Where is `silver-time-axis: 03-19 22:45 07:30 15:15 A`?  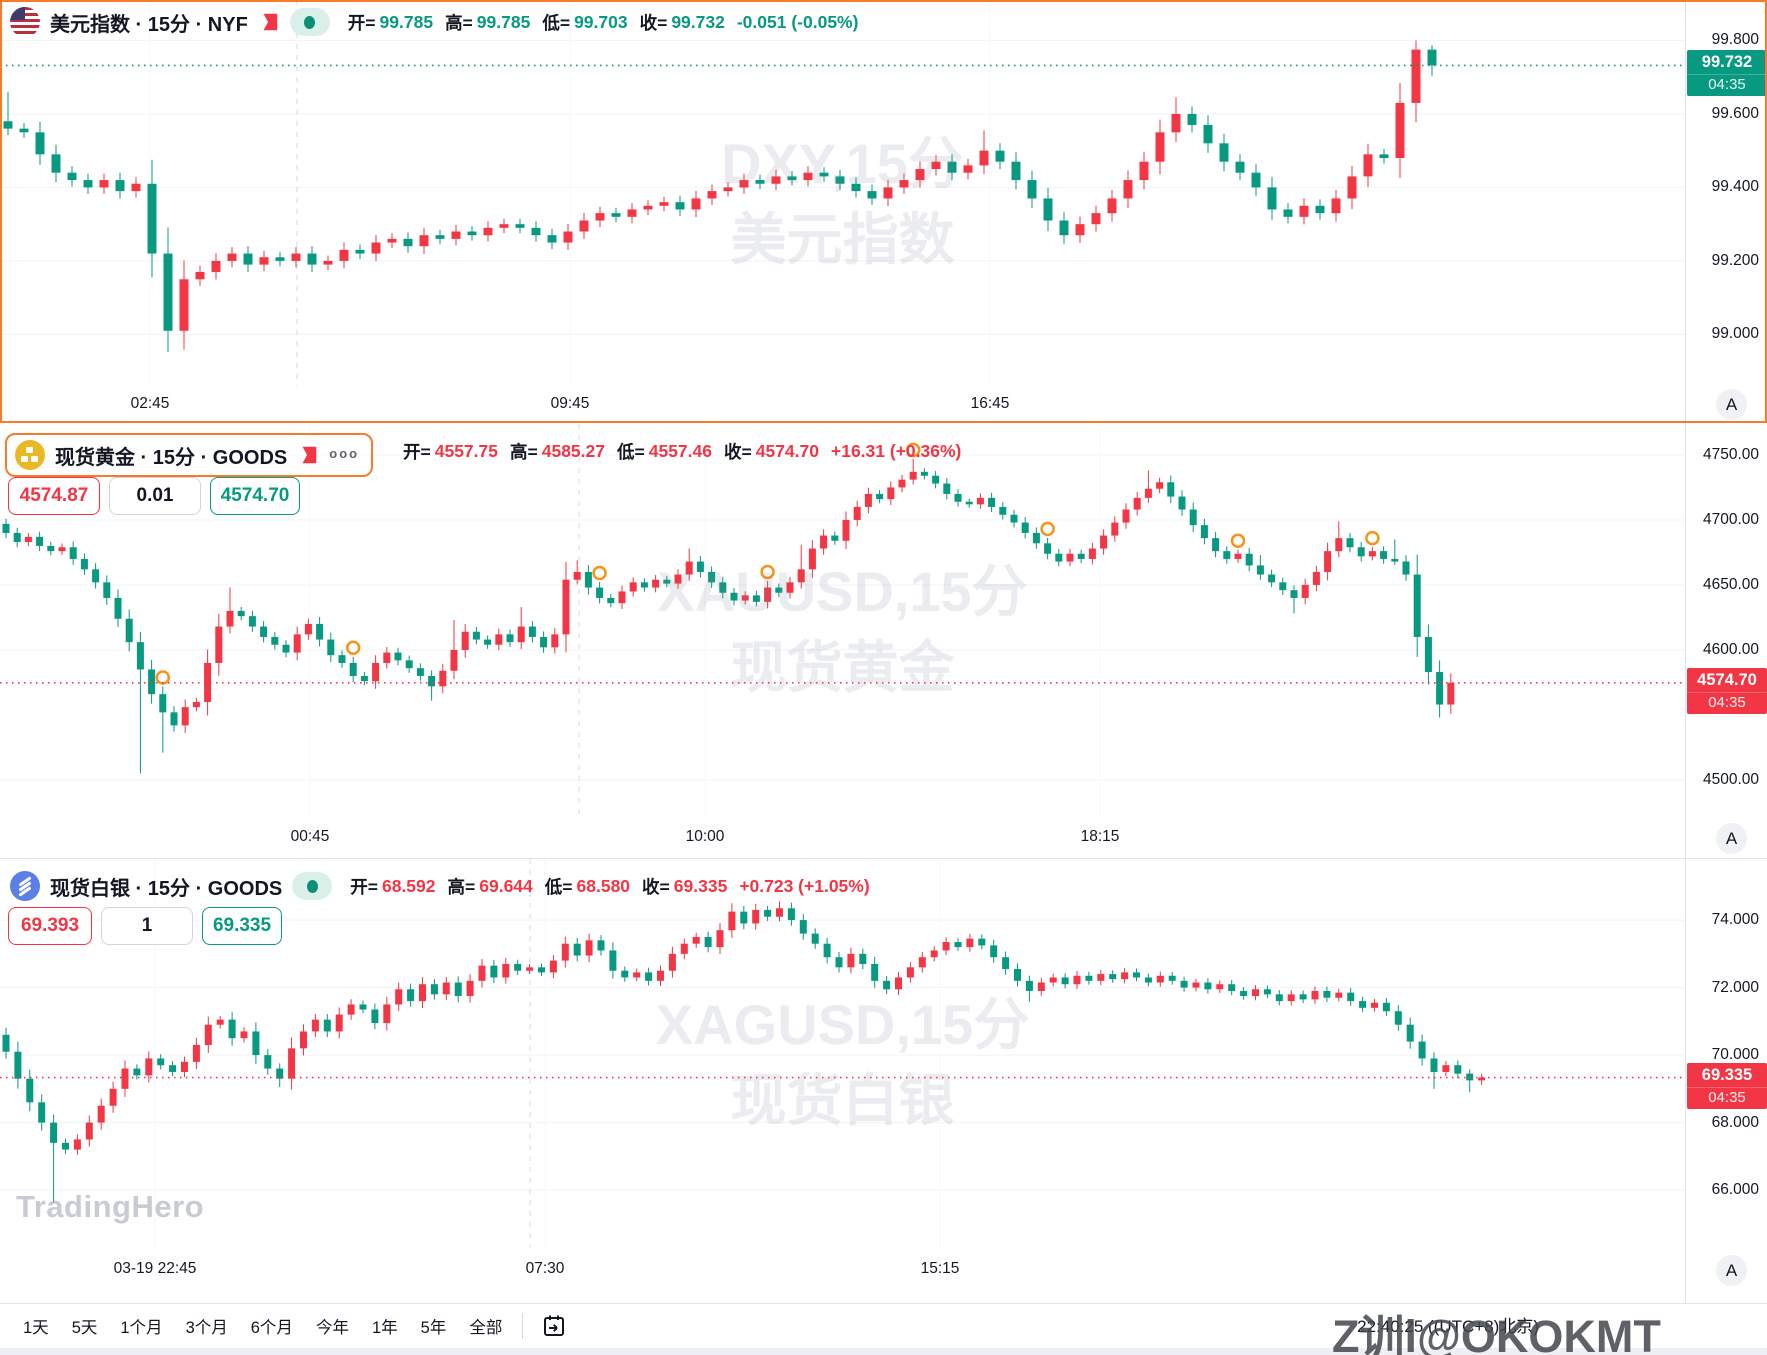
silver-time-axis: 03-19 22:45 07:30 15:15 A is located at coordinates (883, 1275).